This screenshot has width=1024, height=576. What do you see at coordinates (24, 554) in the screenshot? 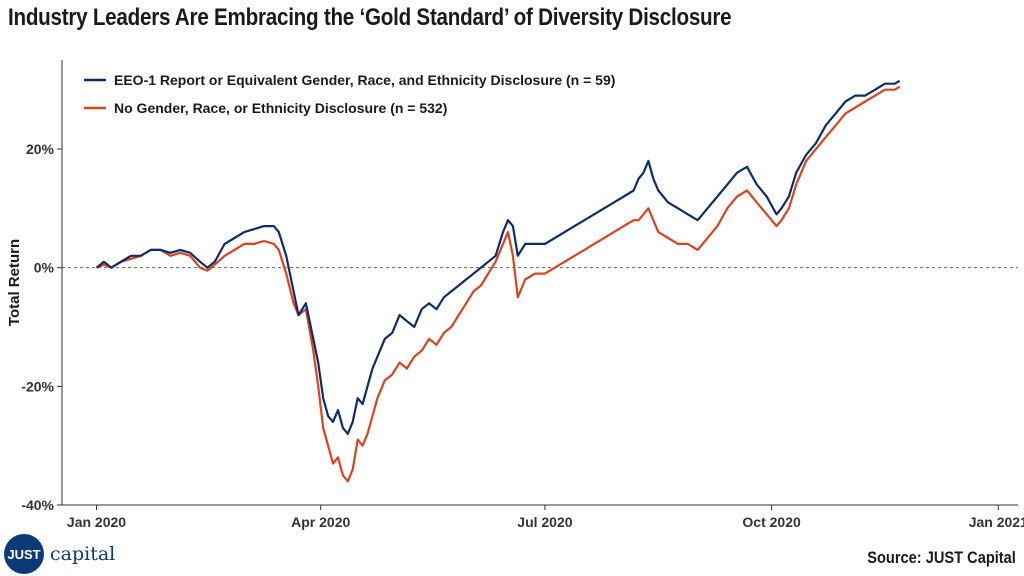
I see `logo-badge: JUST` at bounding box center [24, 554].